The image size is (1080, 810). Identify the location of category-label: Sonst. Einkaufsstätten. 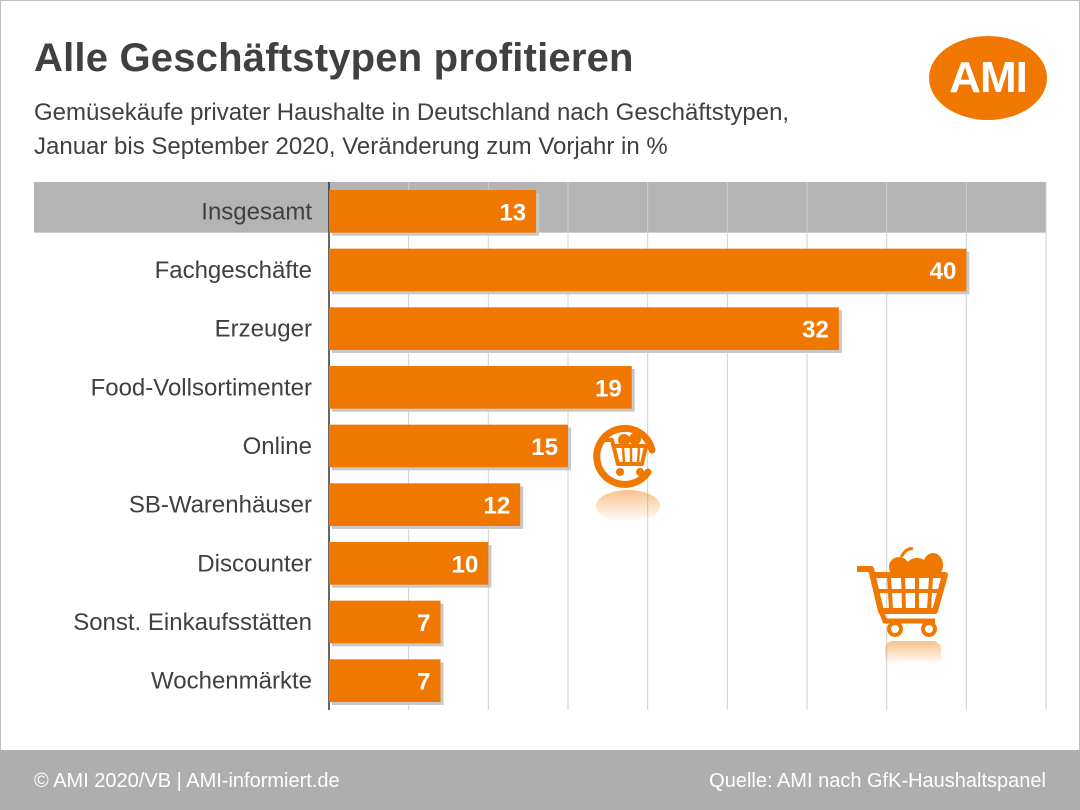
(192, 622).